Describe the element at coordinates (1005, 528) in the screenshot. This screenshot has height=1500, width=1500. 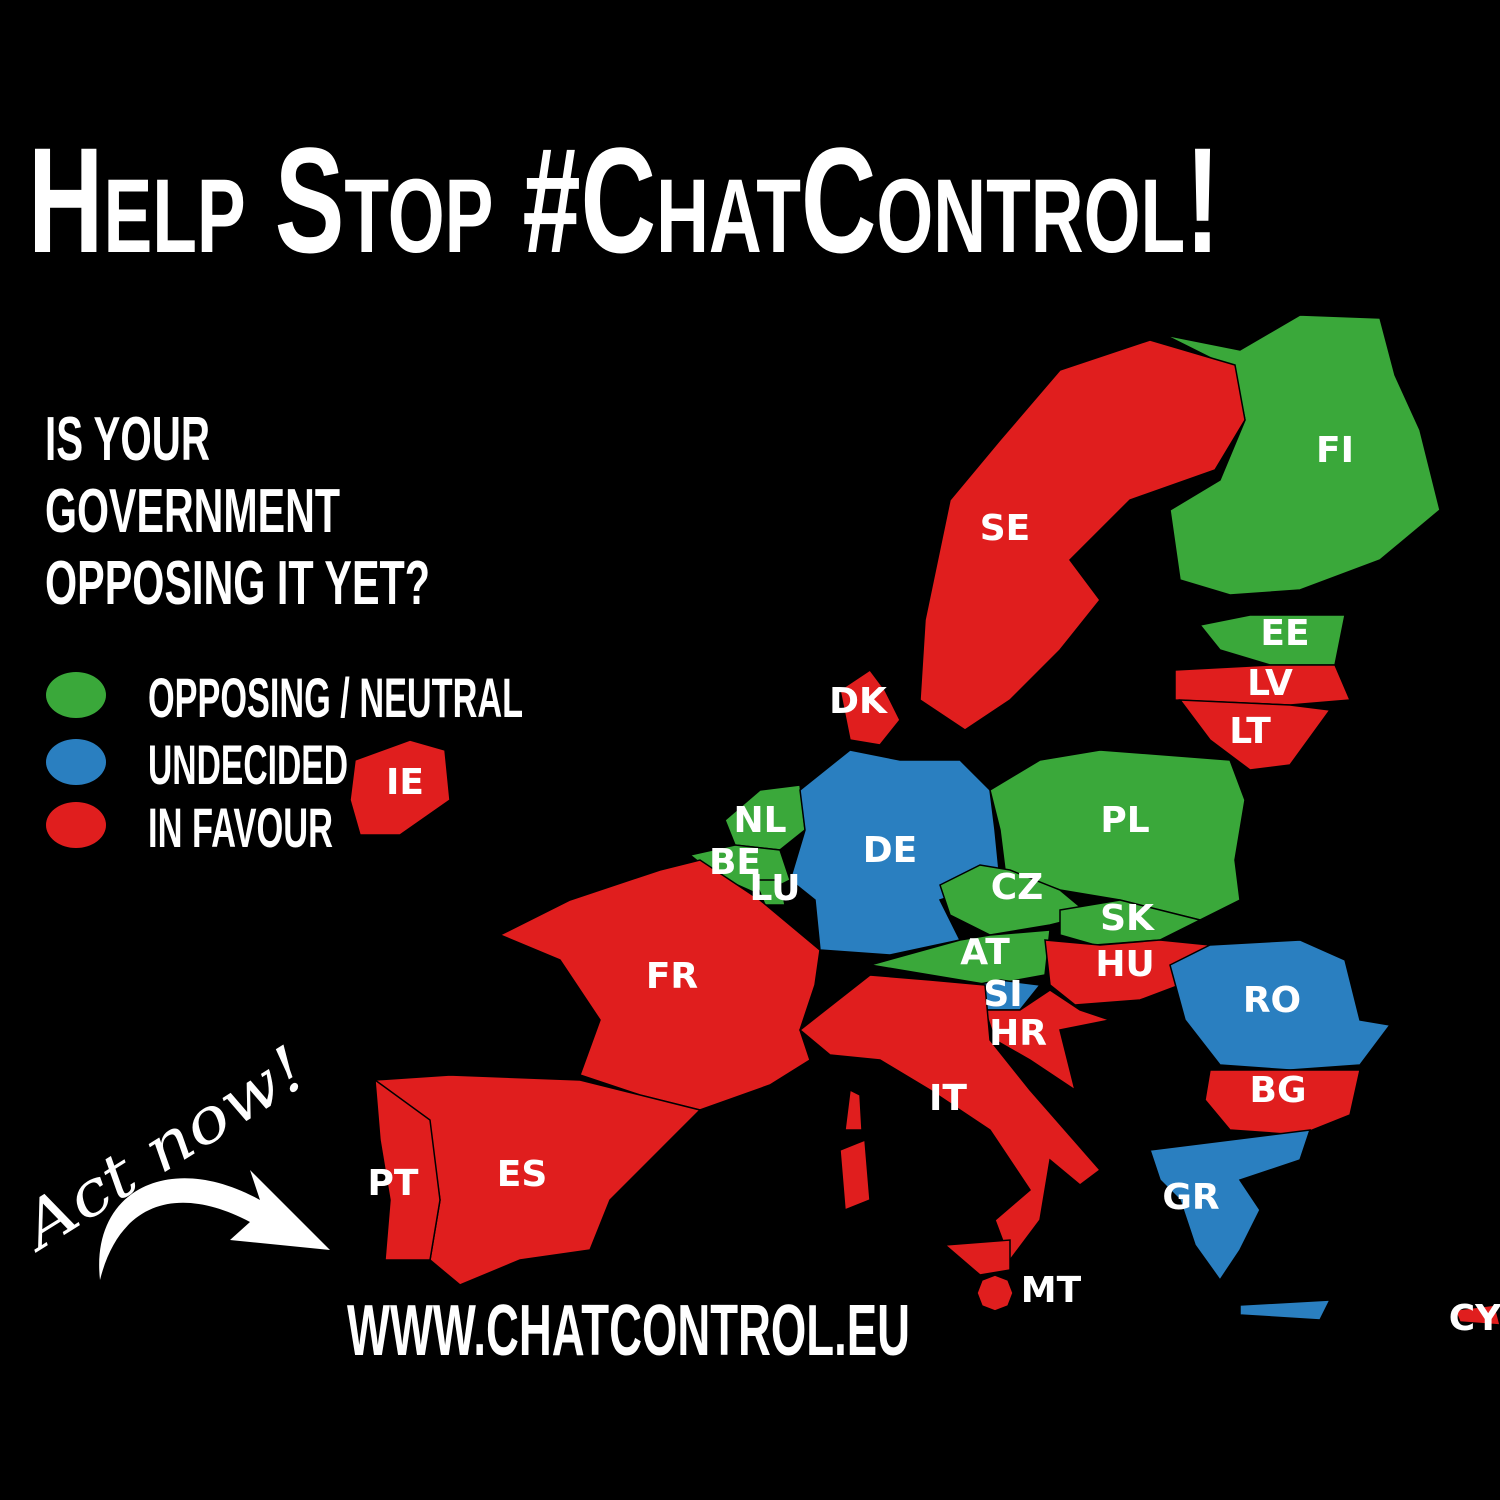
I see `country-code: SE` at that location.